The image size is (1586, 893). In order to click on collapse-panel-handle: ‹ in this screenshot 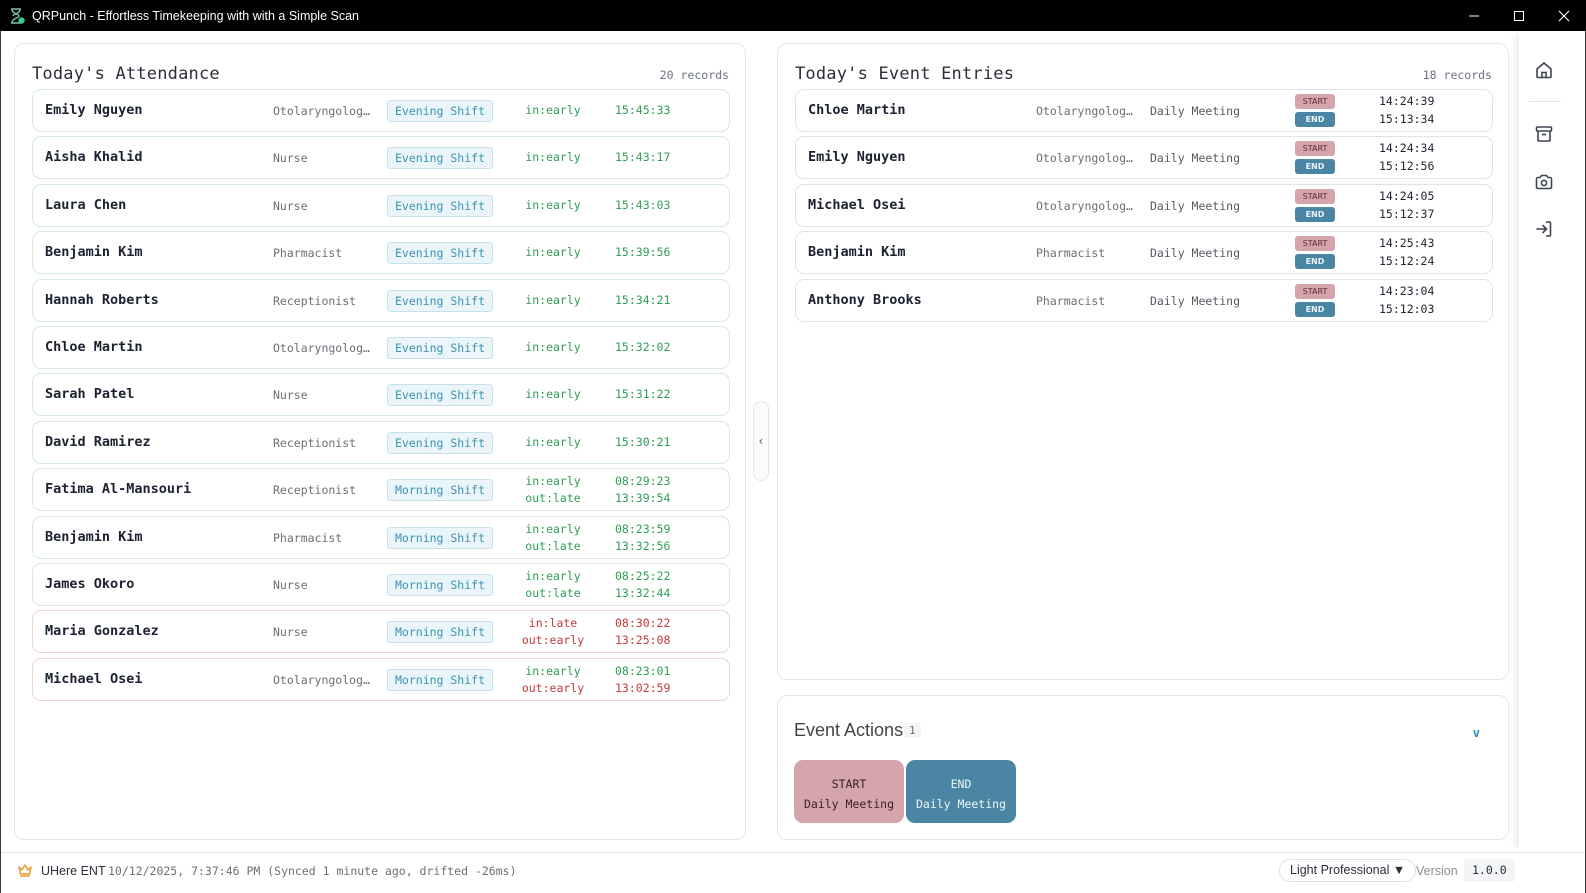, I will do `click(761, 441)`.